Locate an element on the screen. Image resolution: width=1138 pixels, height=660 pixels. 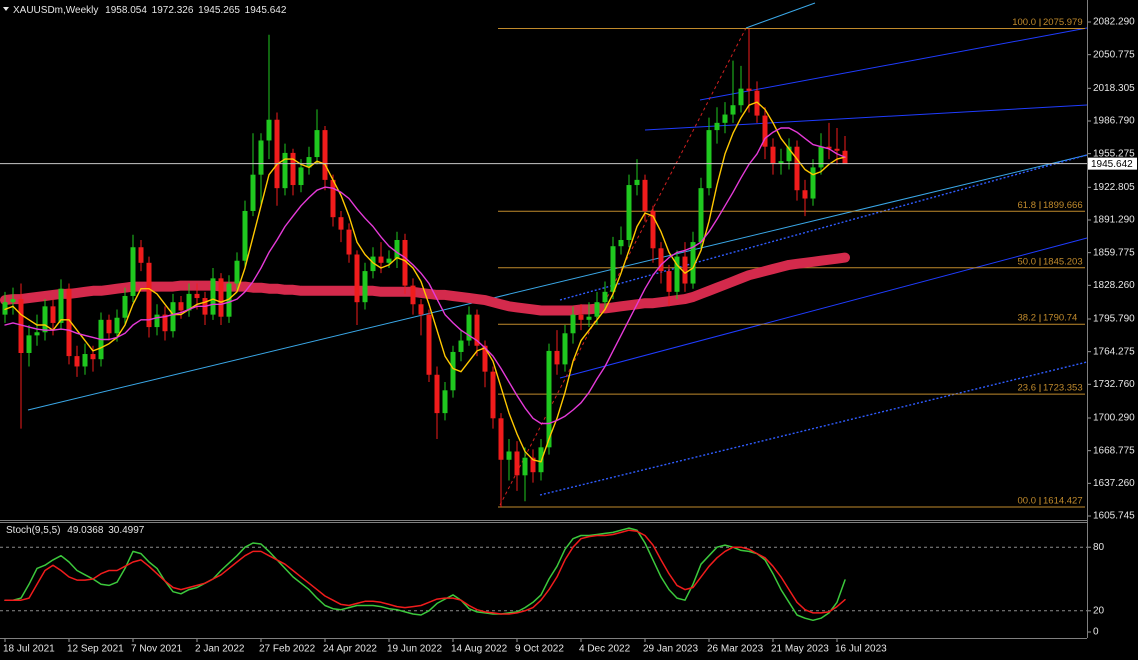
x-tick-label: 18 Jul 2021 is located at coordinates (29, 649).